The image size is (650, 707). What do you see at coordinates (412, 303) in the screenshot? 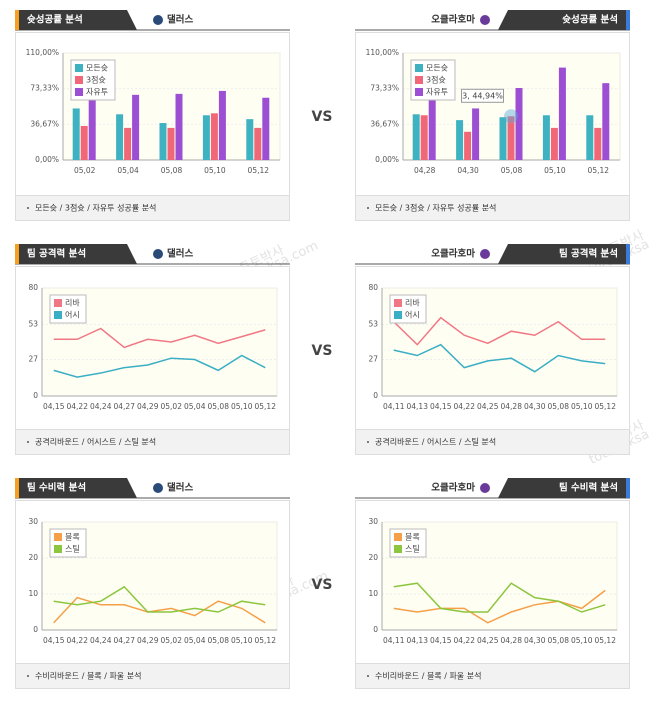
I see `legend-label: 리바` at bounding box center [412, 303].